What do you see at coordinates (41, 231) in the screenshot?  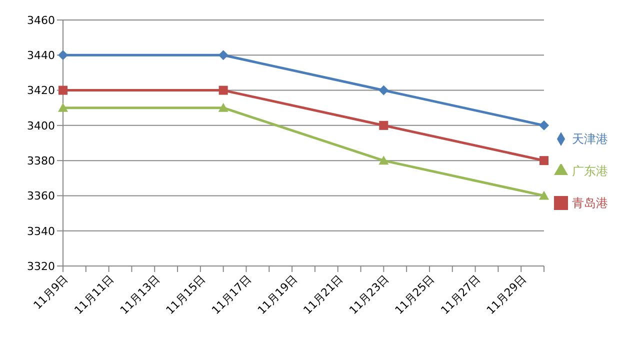 I see `y-tick-label: 3340` at bounding box center [41, 231].